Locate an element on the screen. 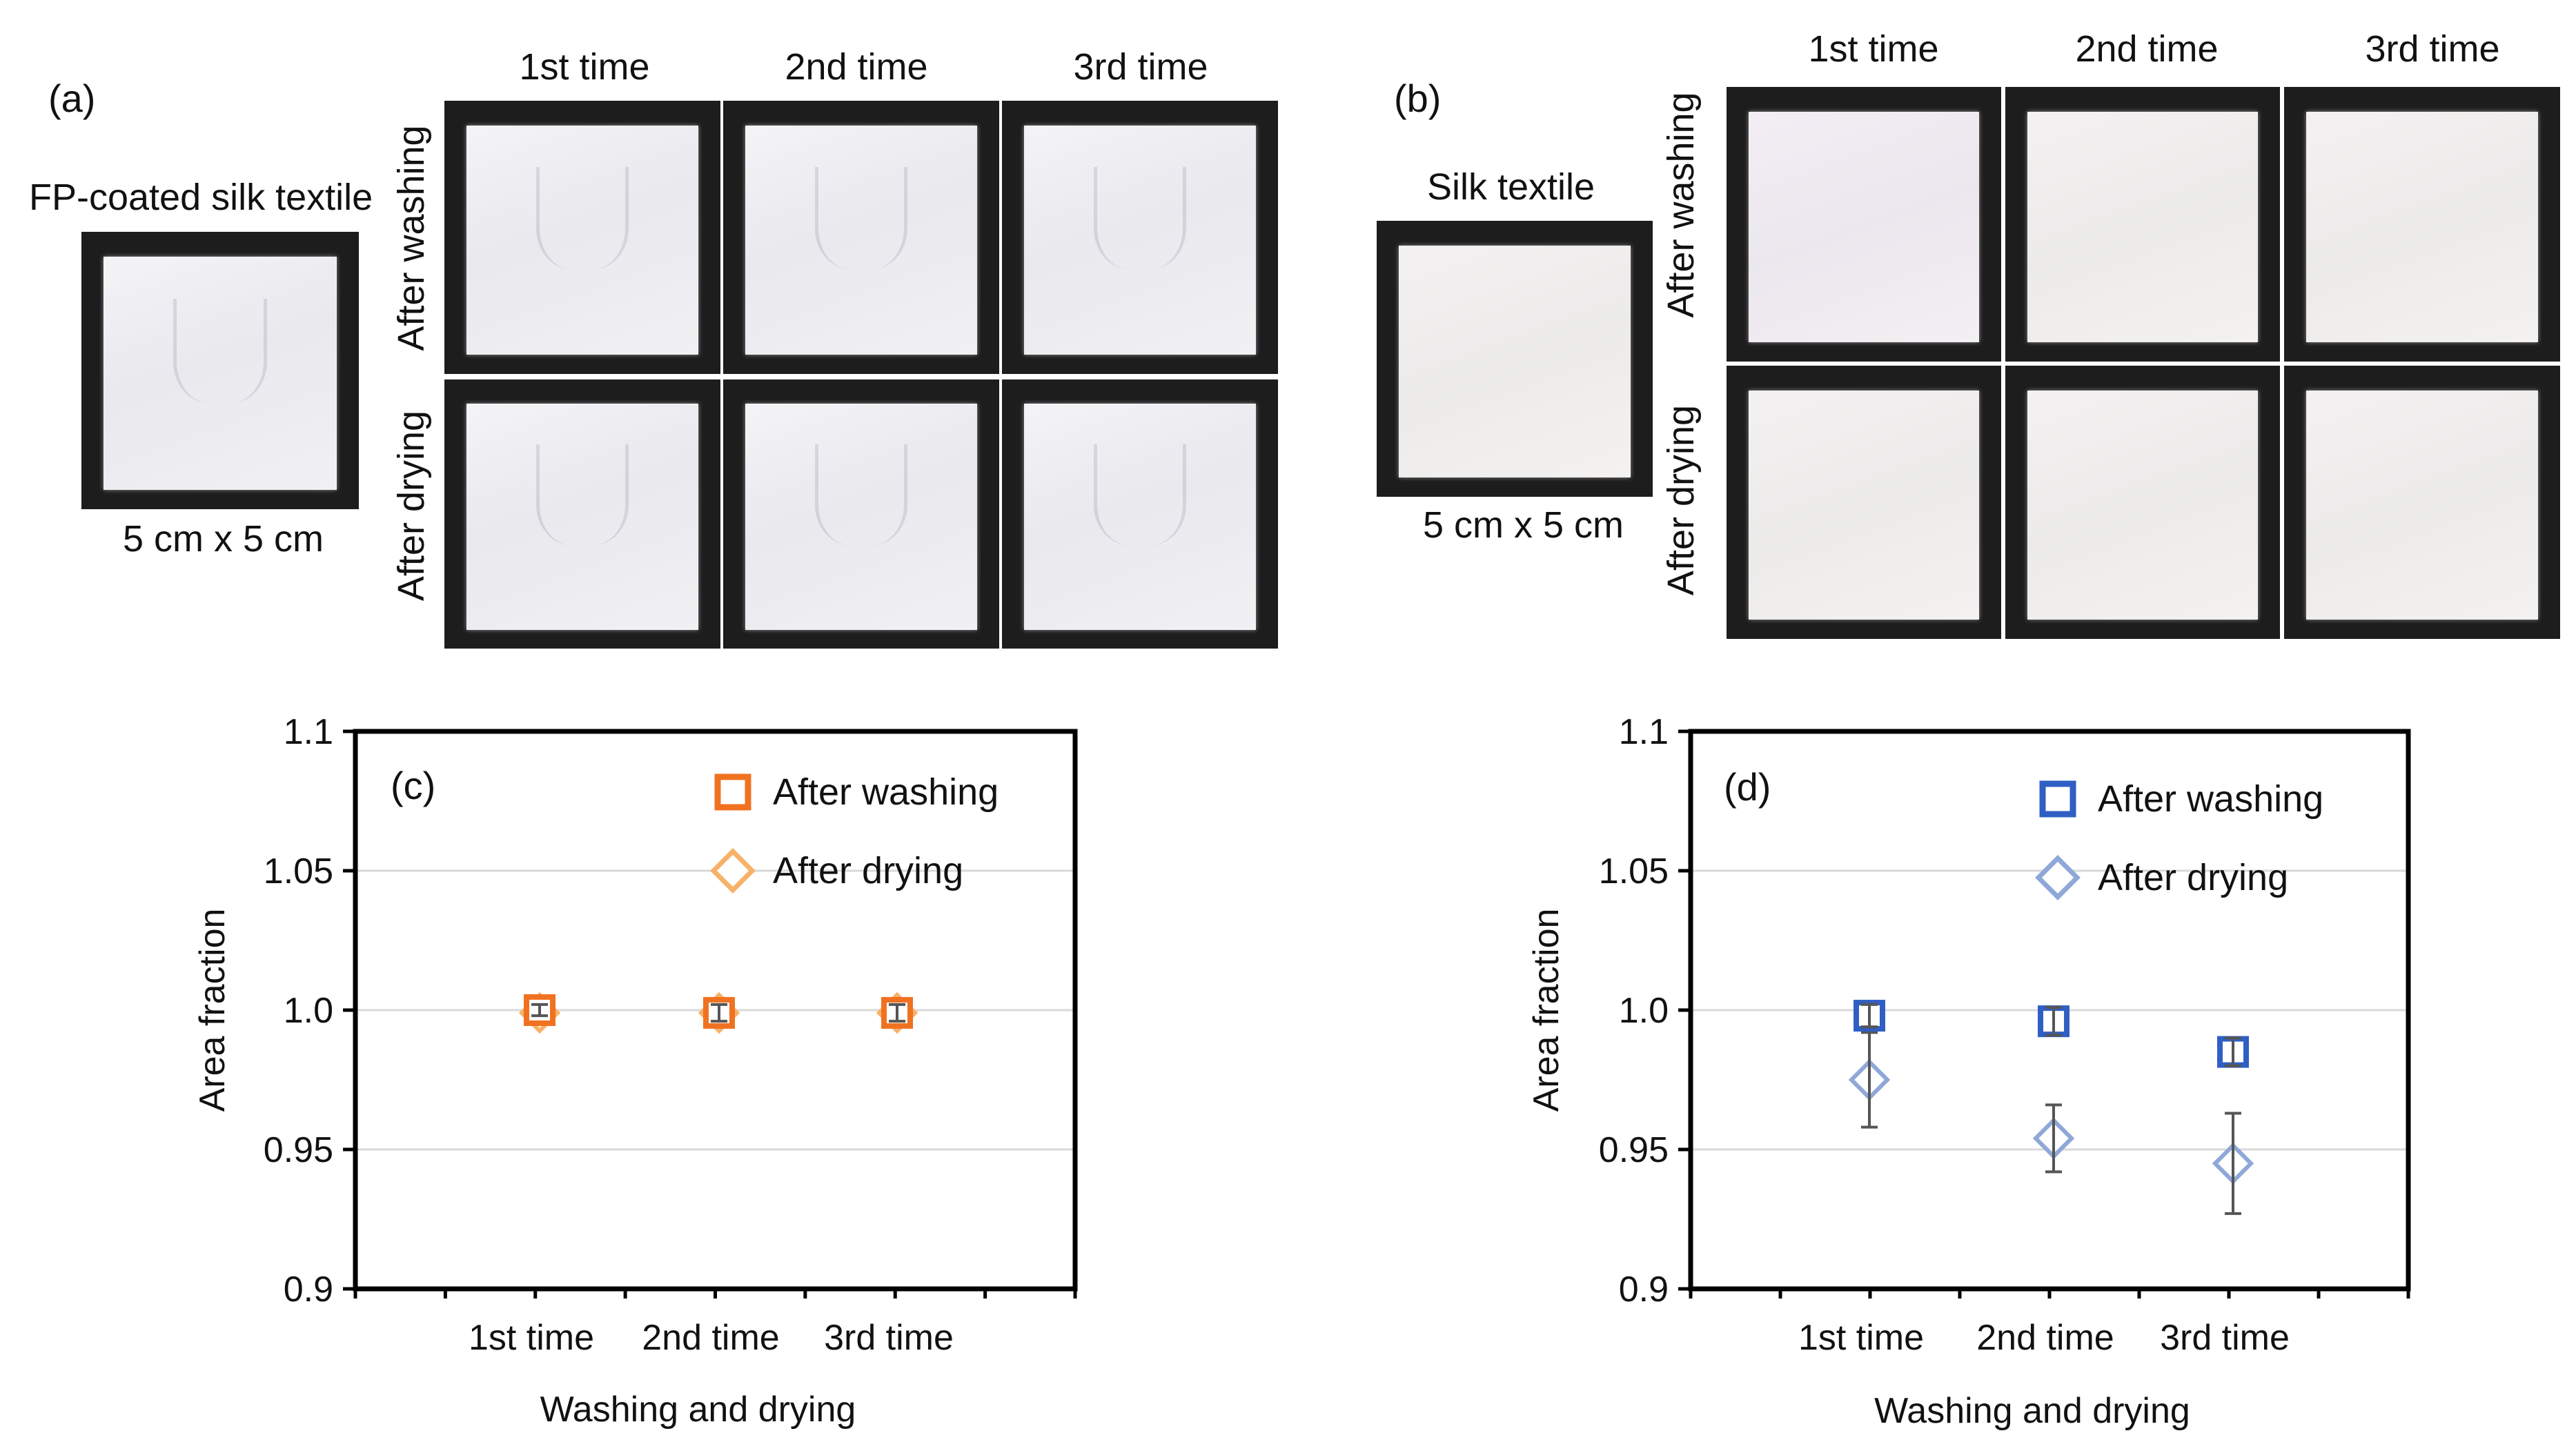 This screenshot has width=2576, height=1451. d-ytick-label-3: 1.05 is located at coordinates (1634, 871).